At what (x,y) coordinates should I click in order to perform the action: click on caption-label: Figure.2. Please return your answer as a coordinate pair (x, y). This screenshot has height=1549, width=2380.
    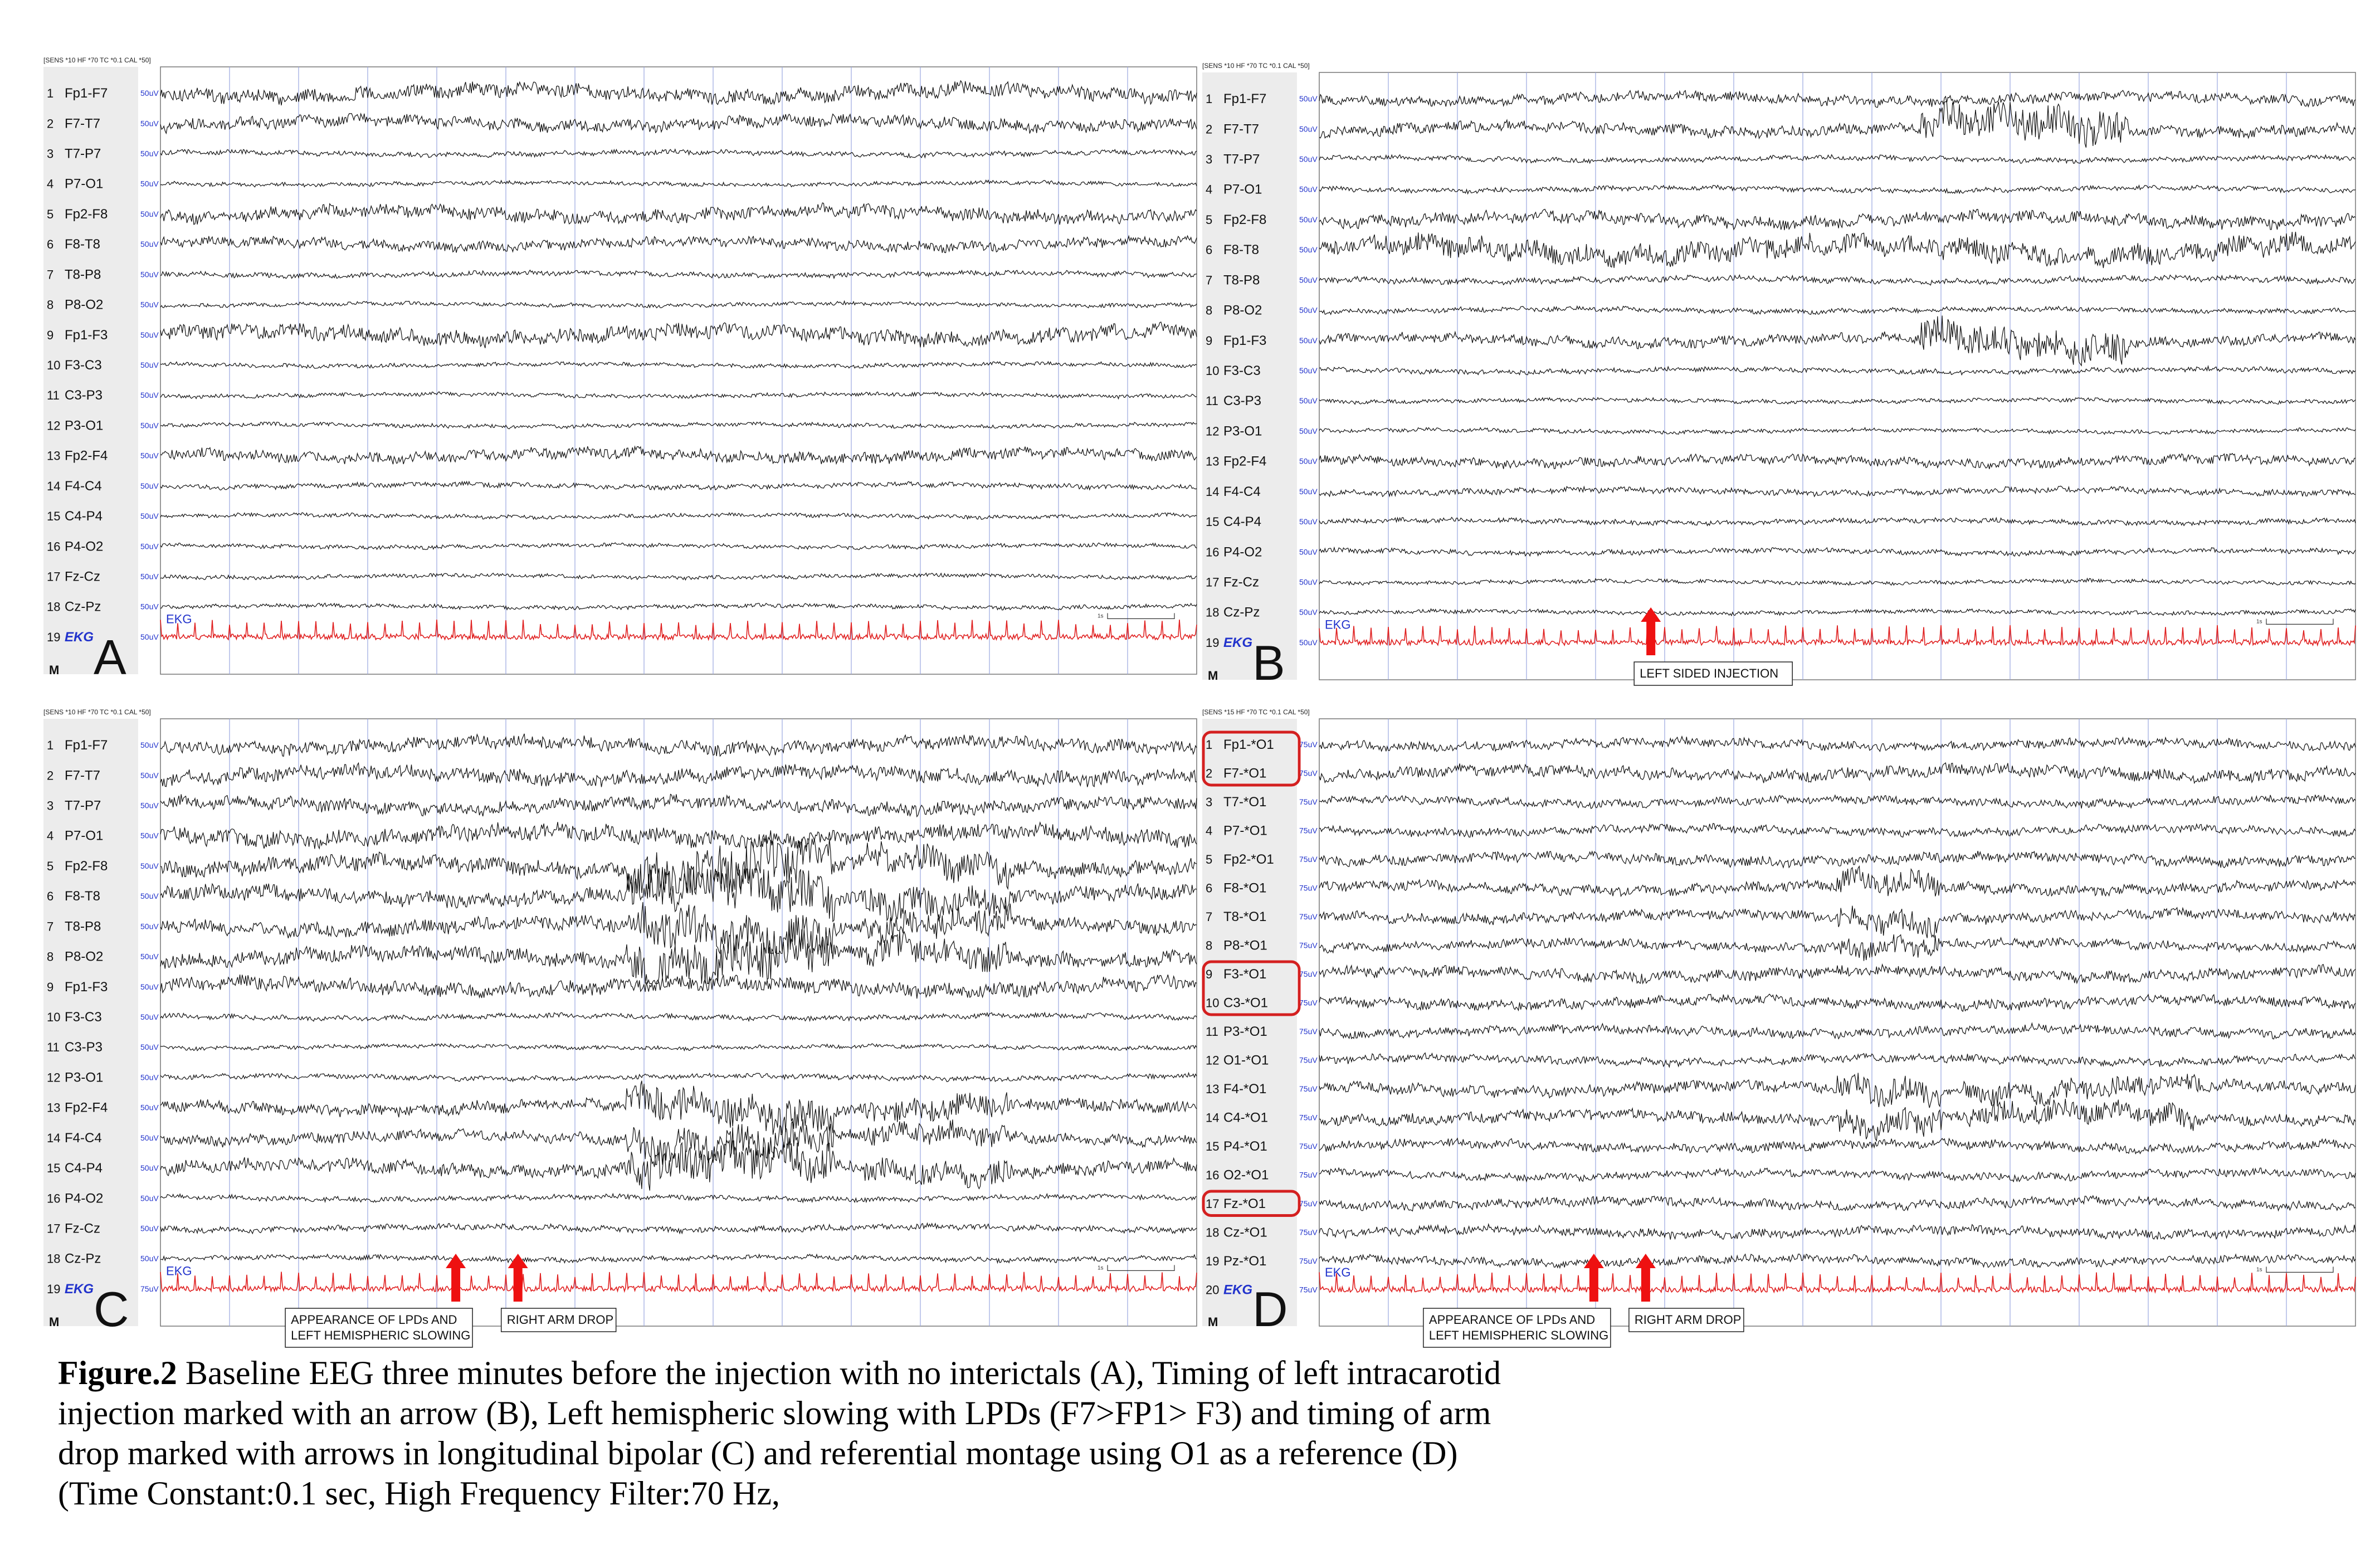
    Looking at the image, I should click on (117, 1373).